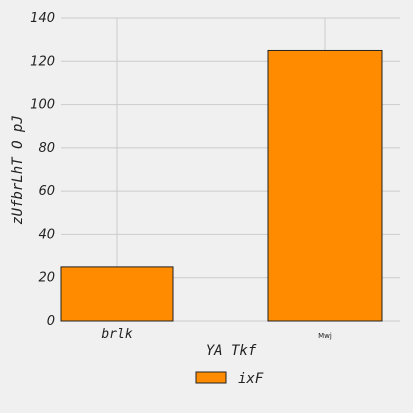 The image size is (413, 413). I want to click on legend: ixF, so click(229, 379).